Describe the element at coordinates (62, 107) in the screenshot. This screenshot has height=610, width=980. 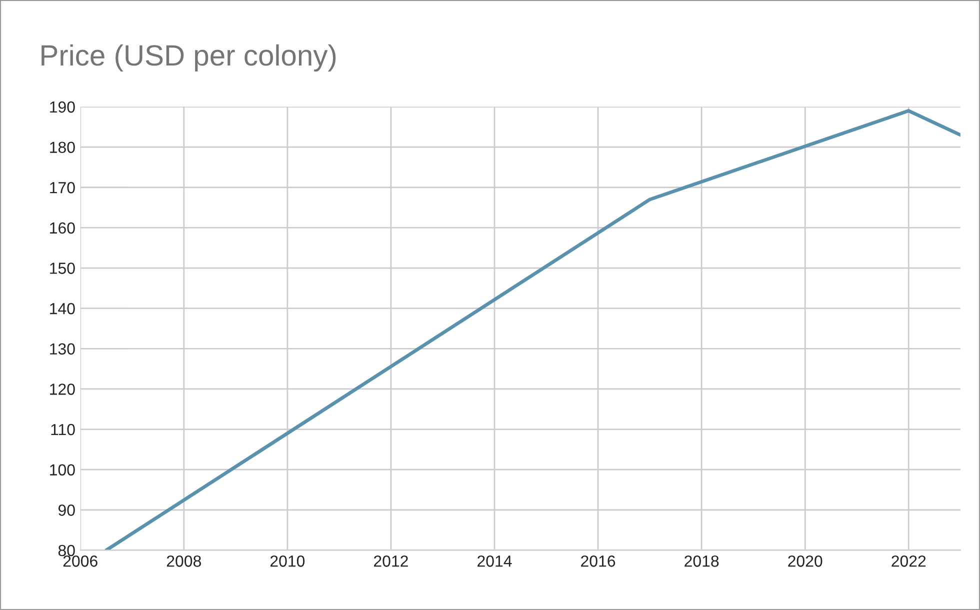
I see `y-tick-label: 190` at that location.